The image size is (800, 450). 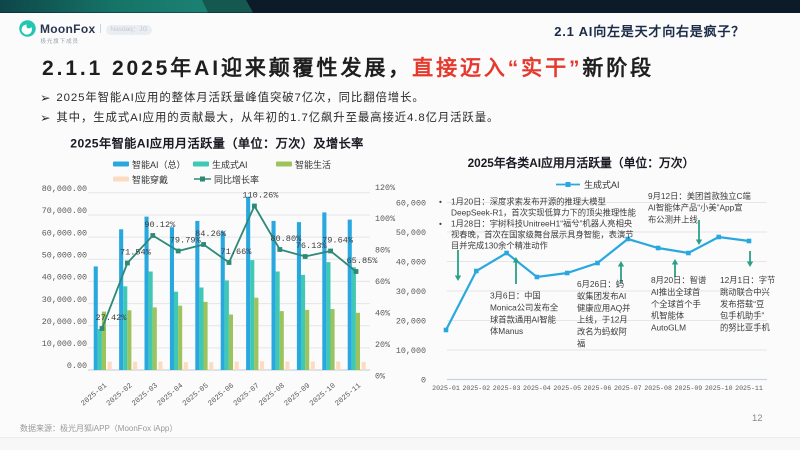 What do you see at coordinates (523, 319) in the screenshot?
I see `svg-text: 球首款通用AI智能` at bounding box center [523, 319].